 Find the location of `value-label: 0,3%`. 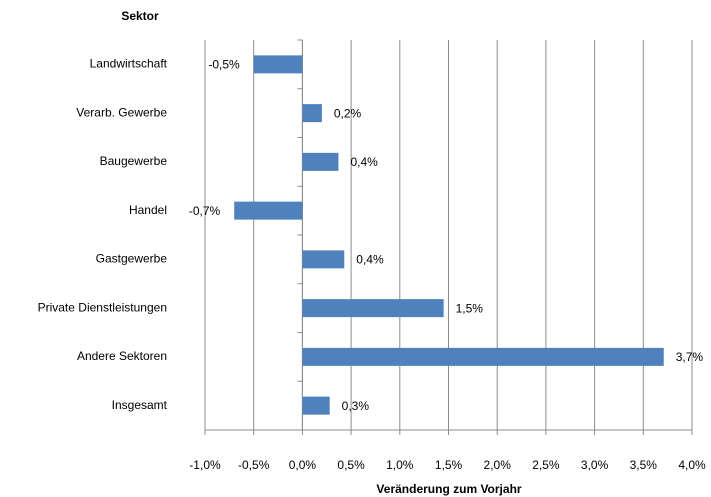

value-label: 0,3% is located at coordinates (356, 406).